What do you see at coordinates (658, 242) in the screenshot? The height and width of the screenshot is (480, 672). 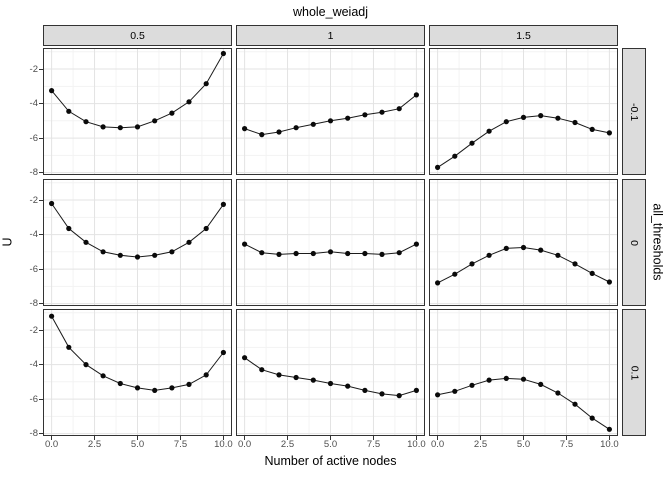 I see `facet-row-axis-title-text: all_thresholds` at bounding box center [658, 242].